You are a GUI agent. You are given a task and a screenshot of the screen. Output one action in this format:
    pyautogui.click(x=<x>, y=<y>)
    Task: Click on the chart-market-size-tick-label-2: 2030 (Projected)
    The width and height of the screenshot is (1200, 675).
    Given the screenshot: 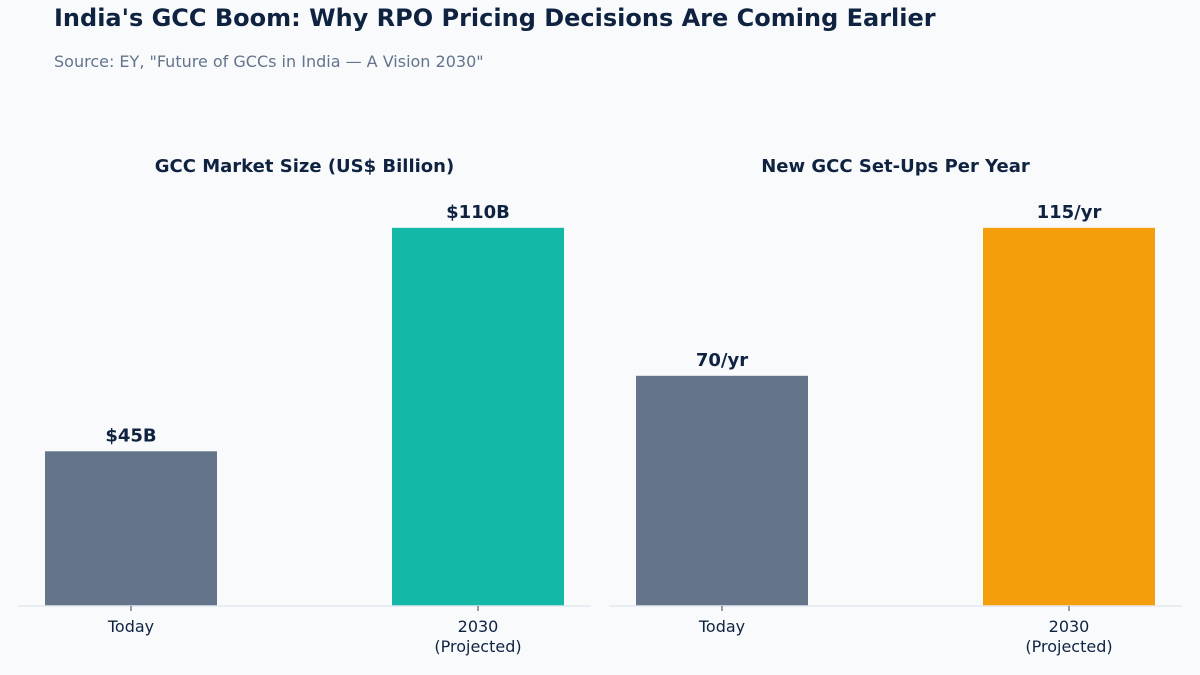 What is the action you would take?
    pyautogui.click(x=477, y=636)
    